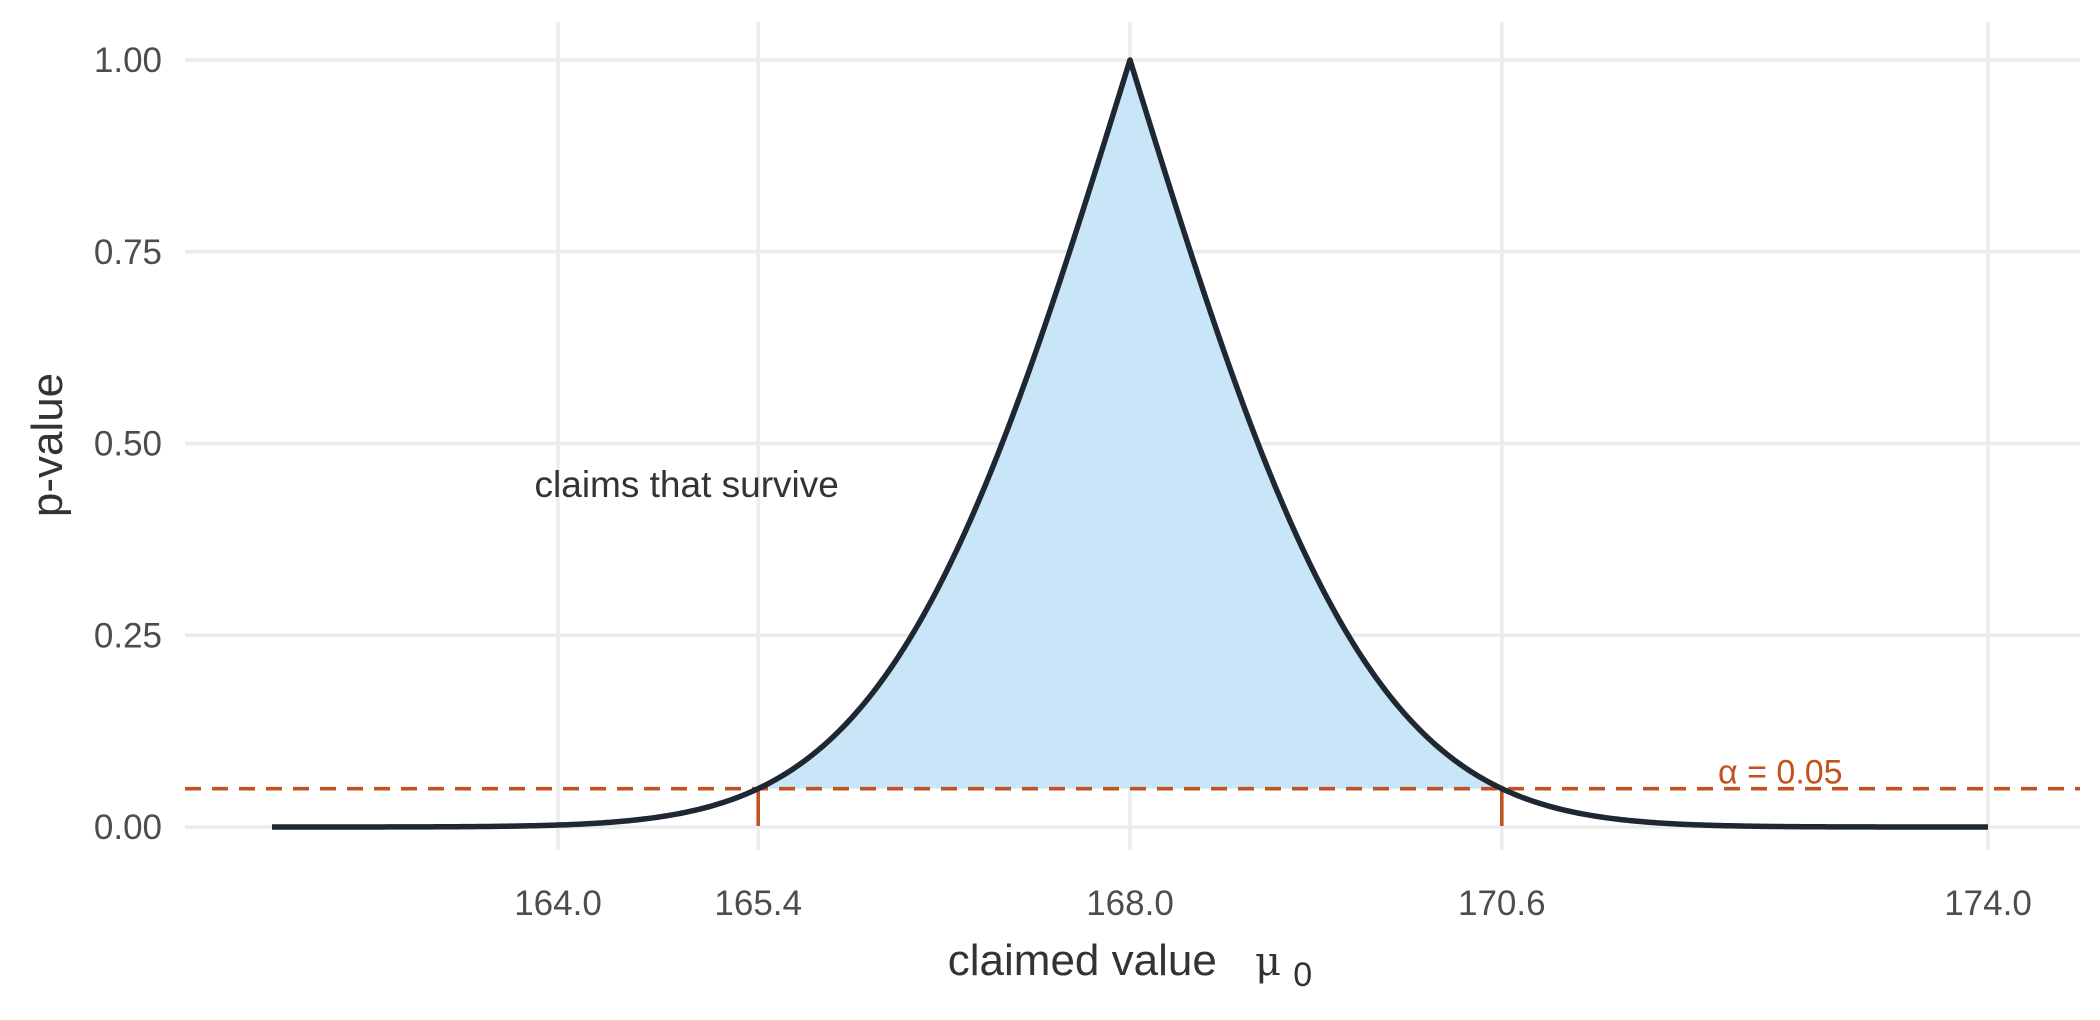  What do you see at coordinates (1988, 903) in the screenshot?
I see `x-tick-label-4: 174.0` at bounding box center [1988, 903].